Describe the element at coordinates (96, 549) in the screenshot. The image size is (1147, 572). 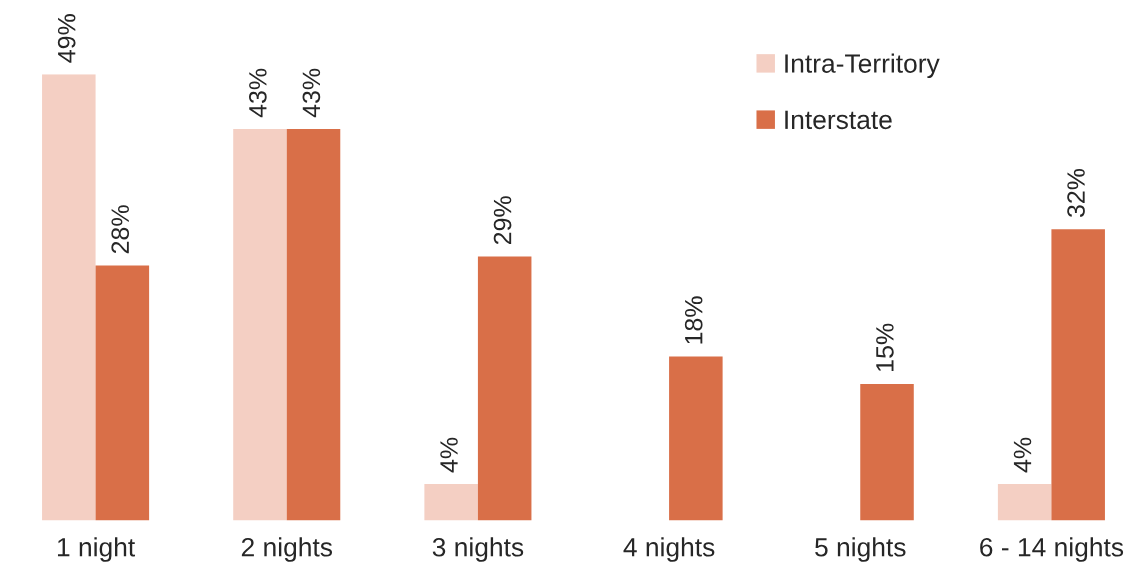
I see `x-tick-label: 1 night` at that location.